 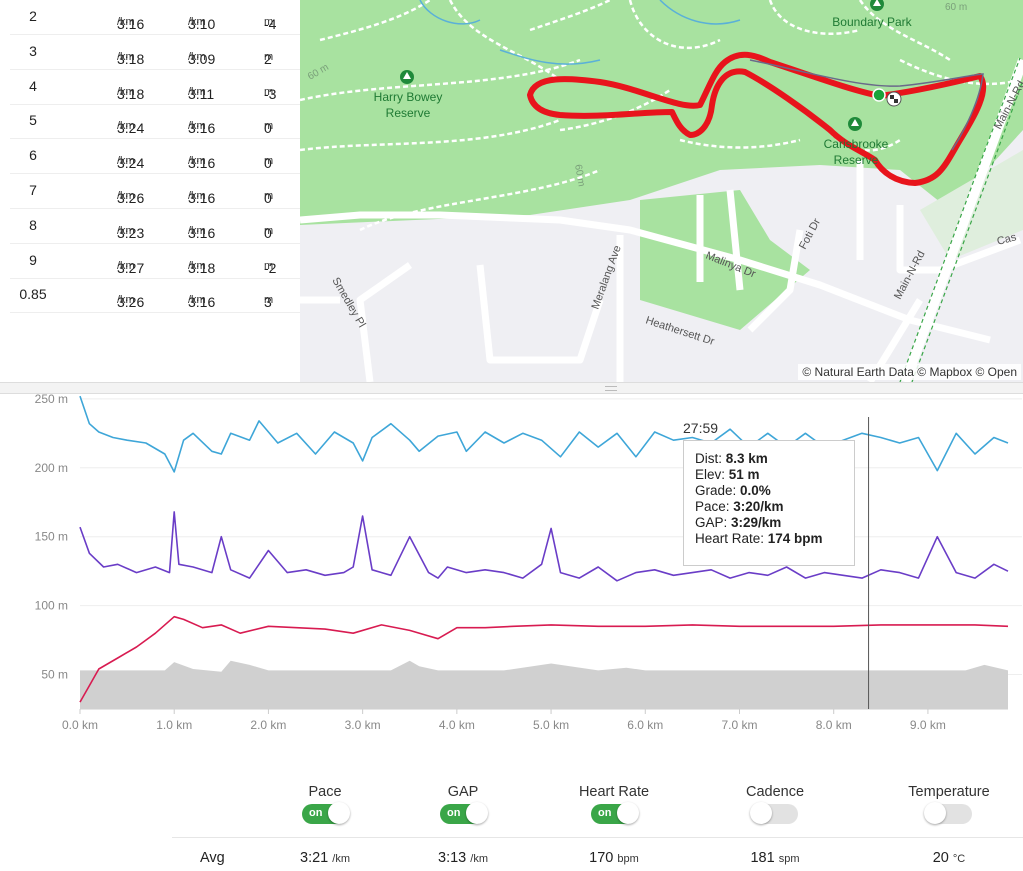 I want to click on x-tick-label: 8.0 km, so click(x=834, y=725).